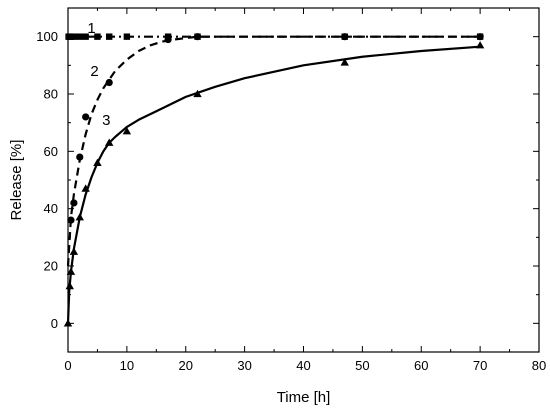 The height and width of the screenshot is (411, 550). I want to click on x-tick-label: 70, so click(480, 365).